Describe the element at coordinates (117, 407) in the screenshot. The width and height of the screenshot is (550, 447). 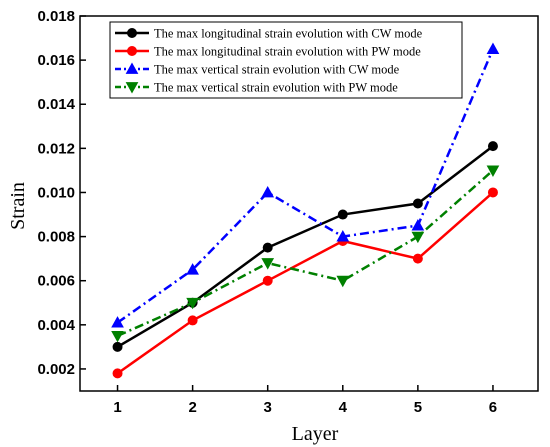
I see `x-tick-label: 1` at that location.